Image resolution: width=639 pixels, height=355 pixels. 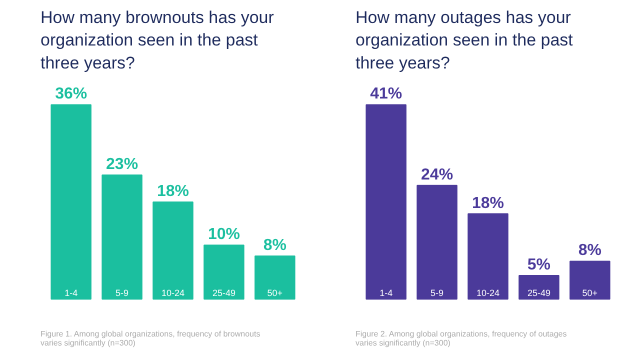 I want to click on data-label: 10%, so click(x=224, y=235).